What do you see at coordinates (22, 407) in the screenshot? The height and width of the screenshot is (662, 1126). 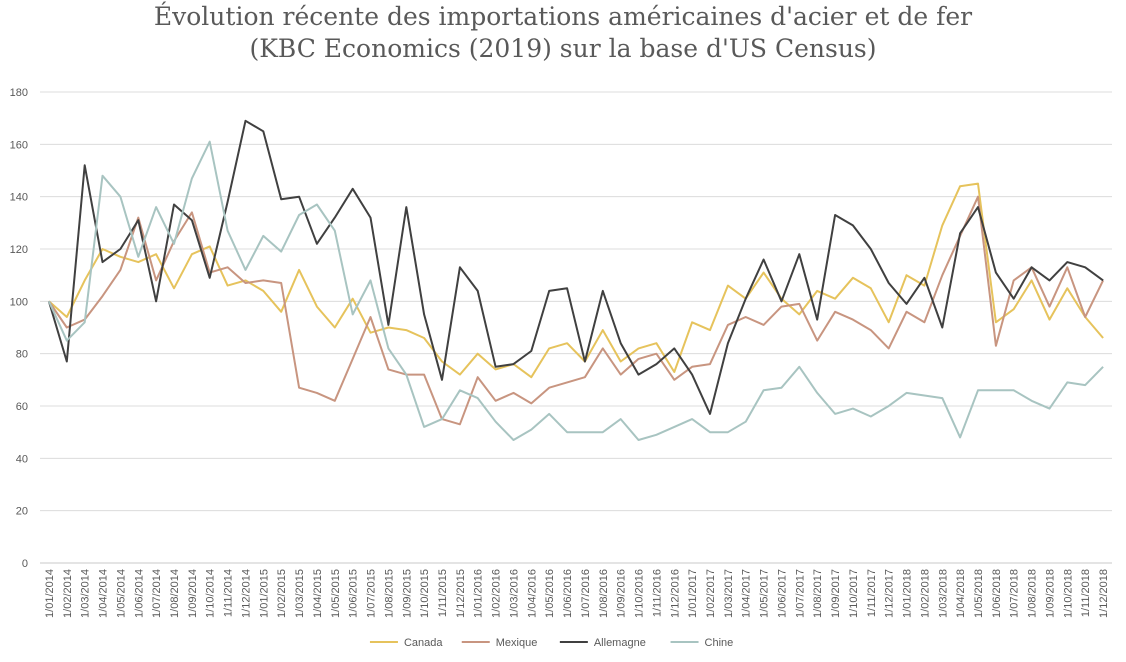 I see `y-tick-label: 60` at bounding box center [22, 407].